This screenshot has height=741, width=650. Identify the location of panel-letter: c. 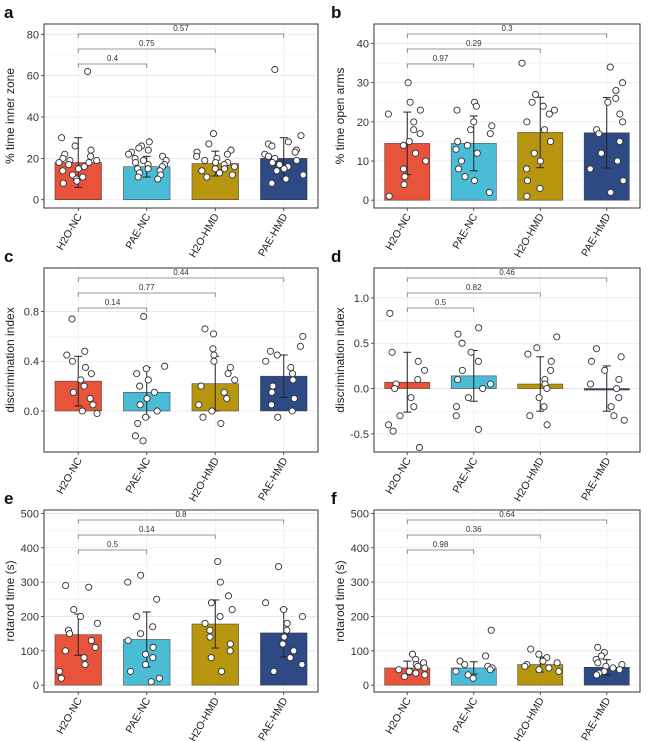
(8, 256).